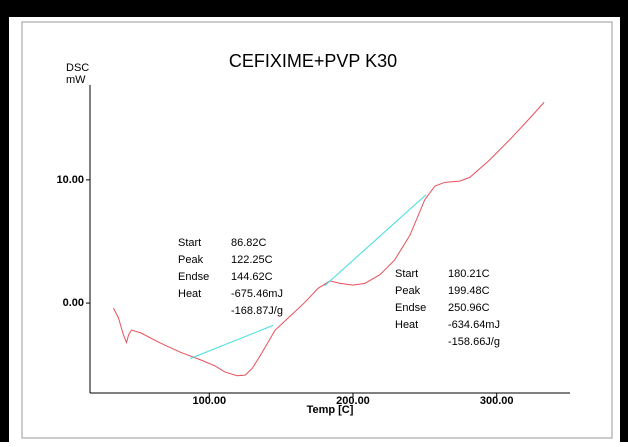 Image resolution: width=628 pixels, height=447 pixels. I want to click on annotation-value: 180.21C, so click(469, 274).